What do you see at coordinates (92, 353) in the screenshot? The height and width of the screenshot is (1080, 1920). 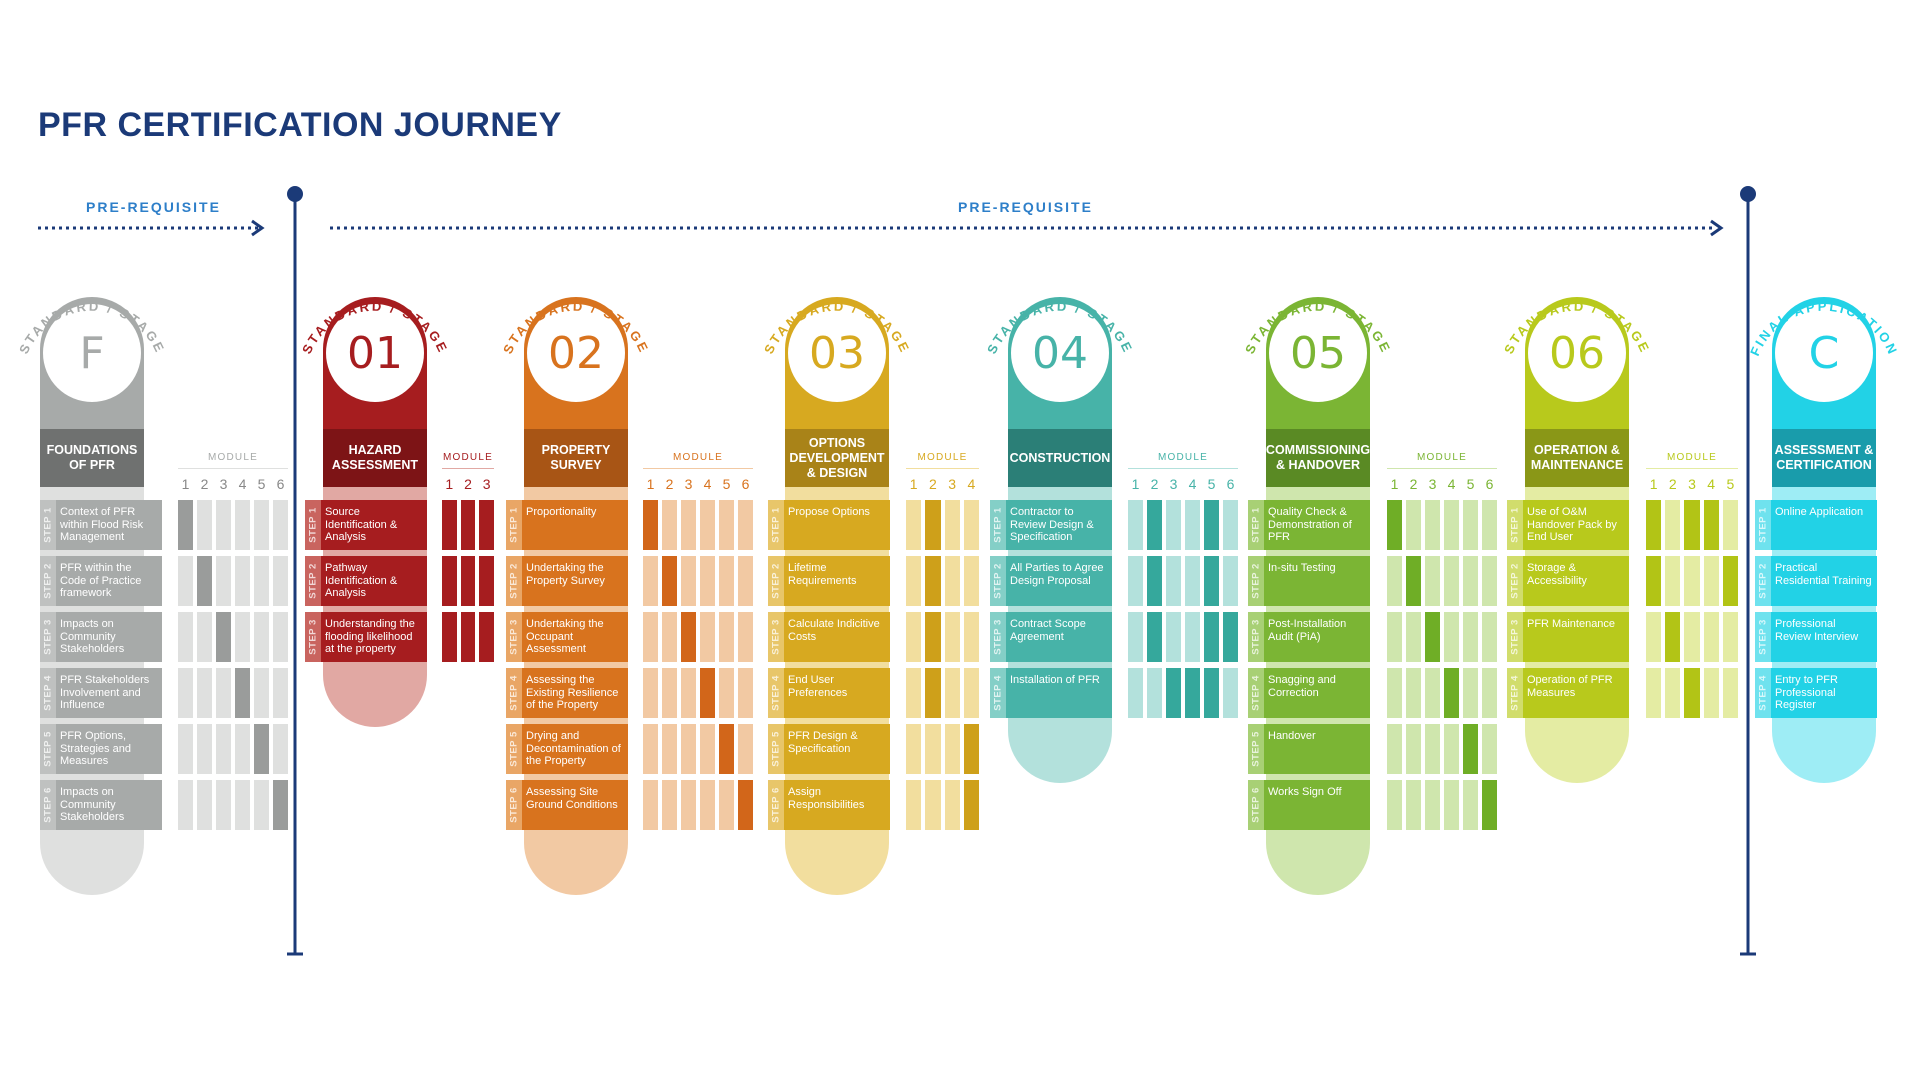 I see `stage-badge: F` at bounding box center [92, 353].